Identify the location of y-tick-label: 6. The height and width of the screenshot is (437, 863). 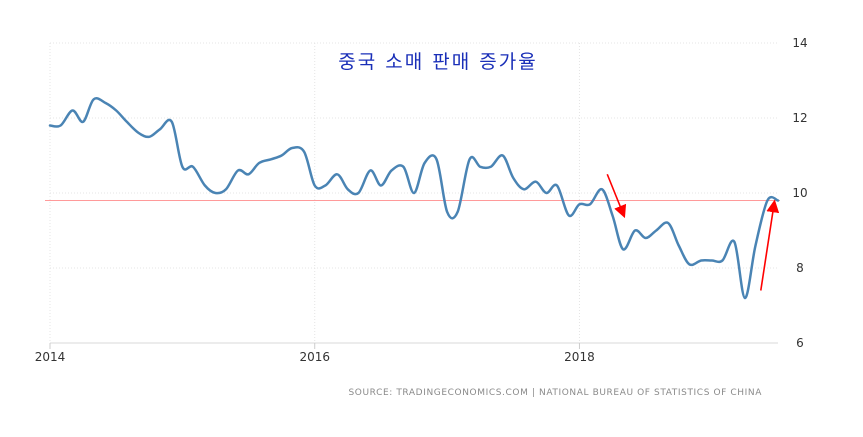
(800, 343).